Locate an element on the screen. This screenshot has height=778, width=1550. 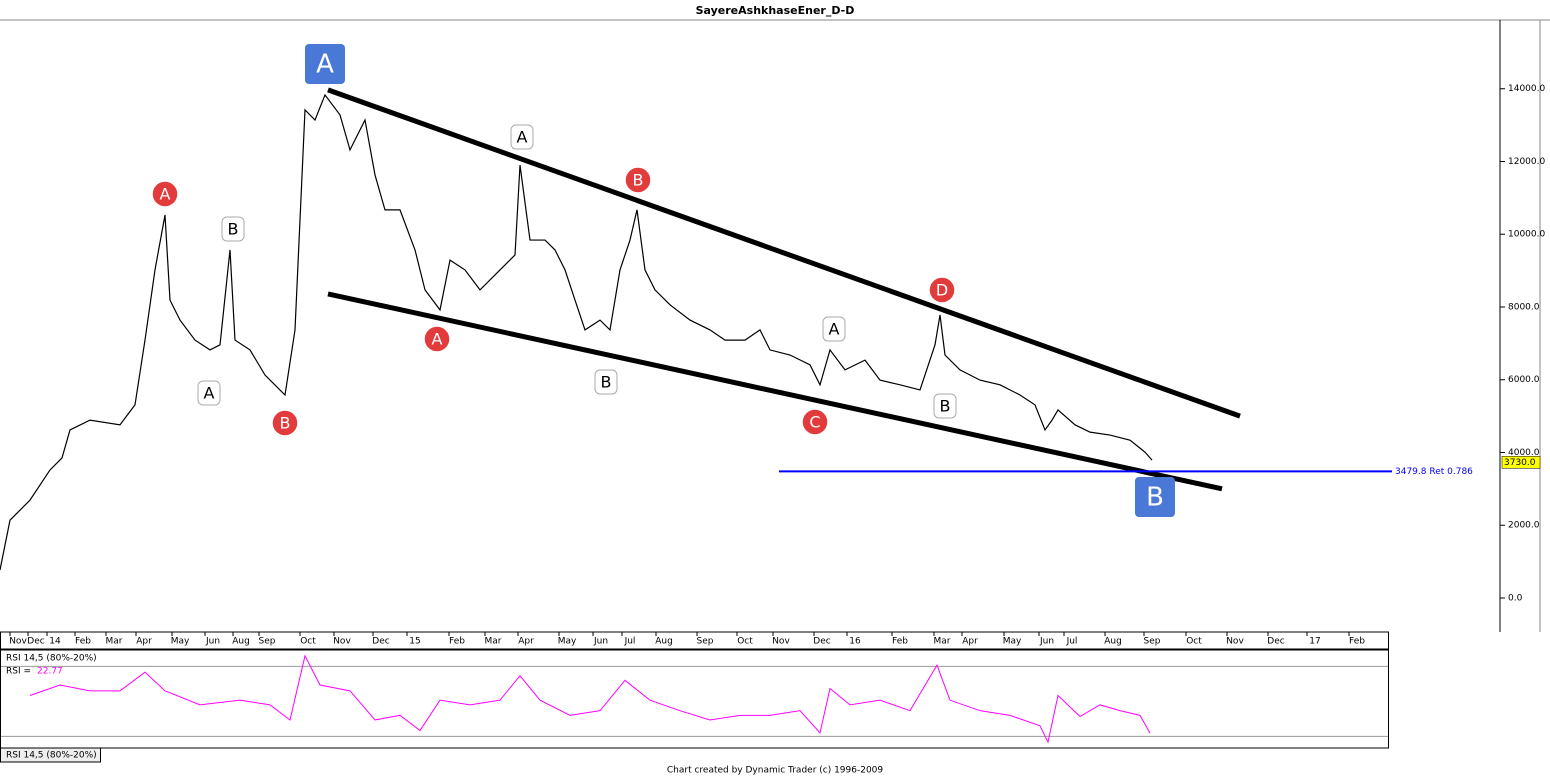
y-tick-label: 0.0 is located at coordinates (1515, 598).